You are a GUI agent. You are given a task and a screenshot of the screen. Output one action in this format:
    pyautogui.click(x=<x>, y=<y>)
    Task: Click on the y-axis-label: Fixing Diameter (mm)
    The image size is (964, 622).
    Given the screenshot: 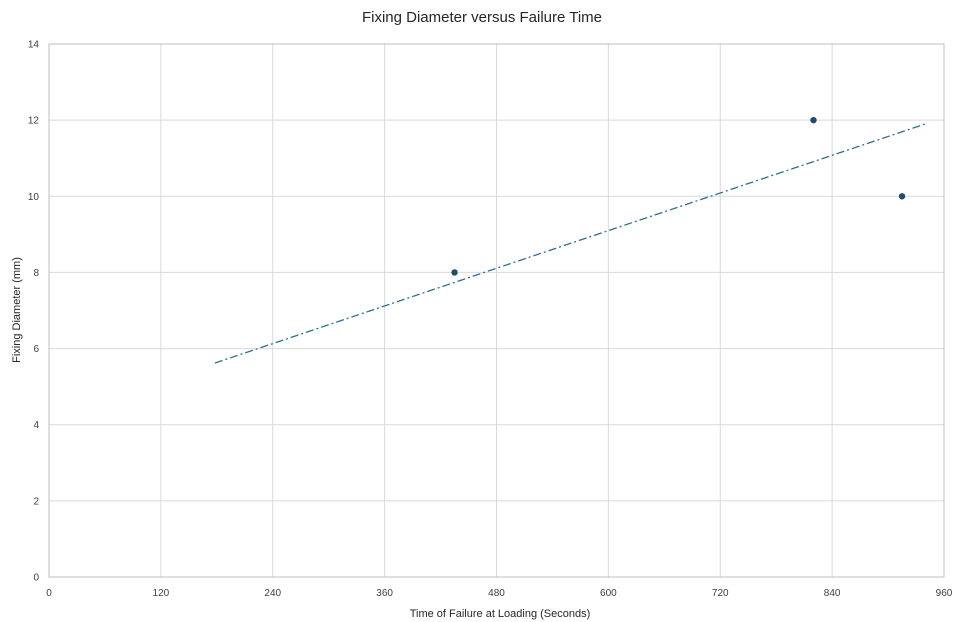 What is the action you would take?
    pyautogui.click(x=17, y=310)
    